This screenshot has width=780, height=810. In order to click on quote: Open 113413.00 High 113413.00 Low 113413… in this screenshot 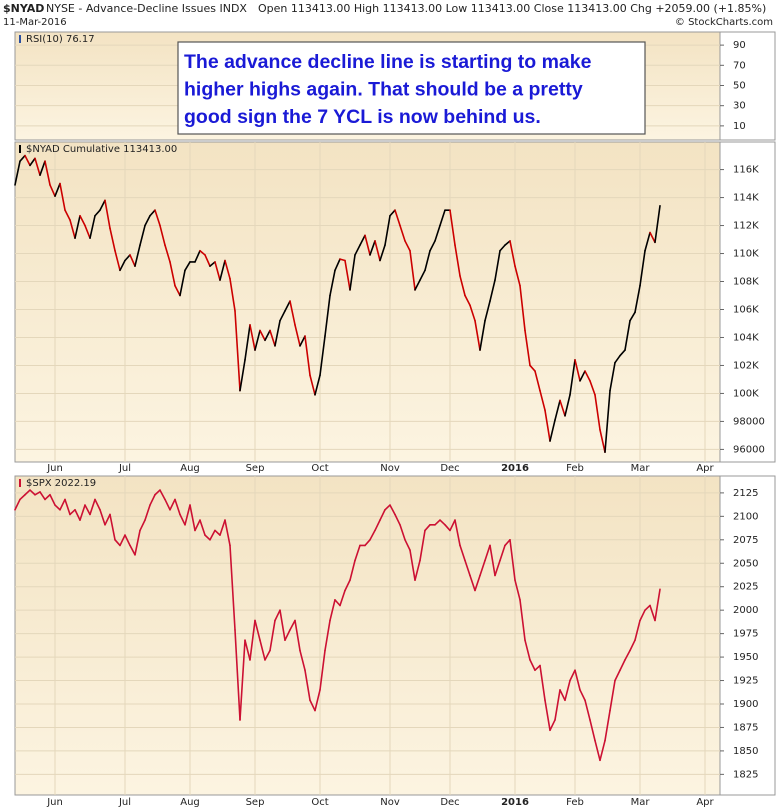, I will do `click(512, 8)`.